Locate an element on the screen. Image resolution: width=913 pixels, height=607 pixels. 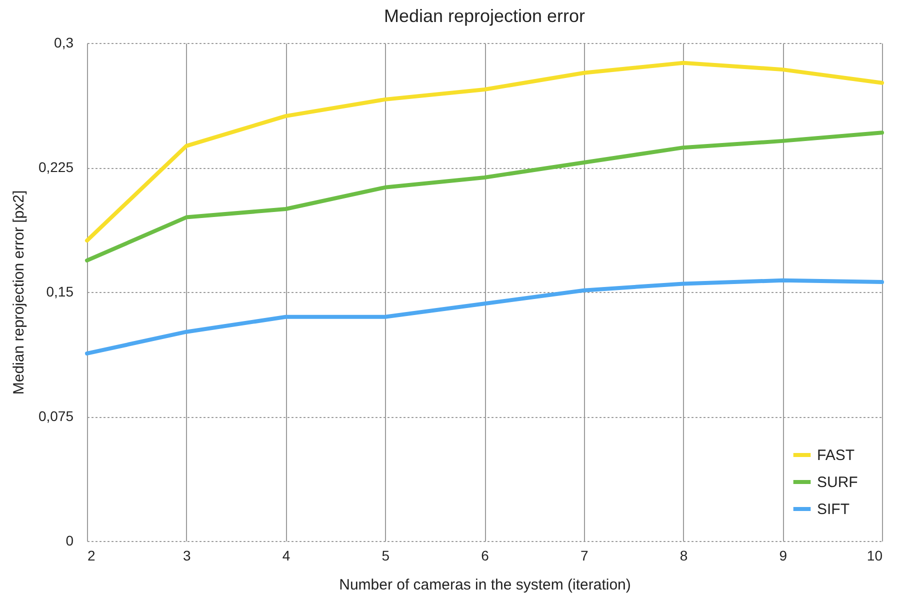
x-tick-label: 7 is located at coordinates (584, 556).